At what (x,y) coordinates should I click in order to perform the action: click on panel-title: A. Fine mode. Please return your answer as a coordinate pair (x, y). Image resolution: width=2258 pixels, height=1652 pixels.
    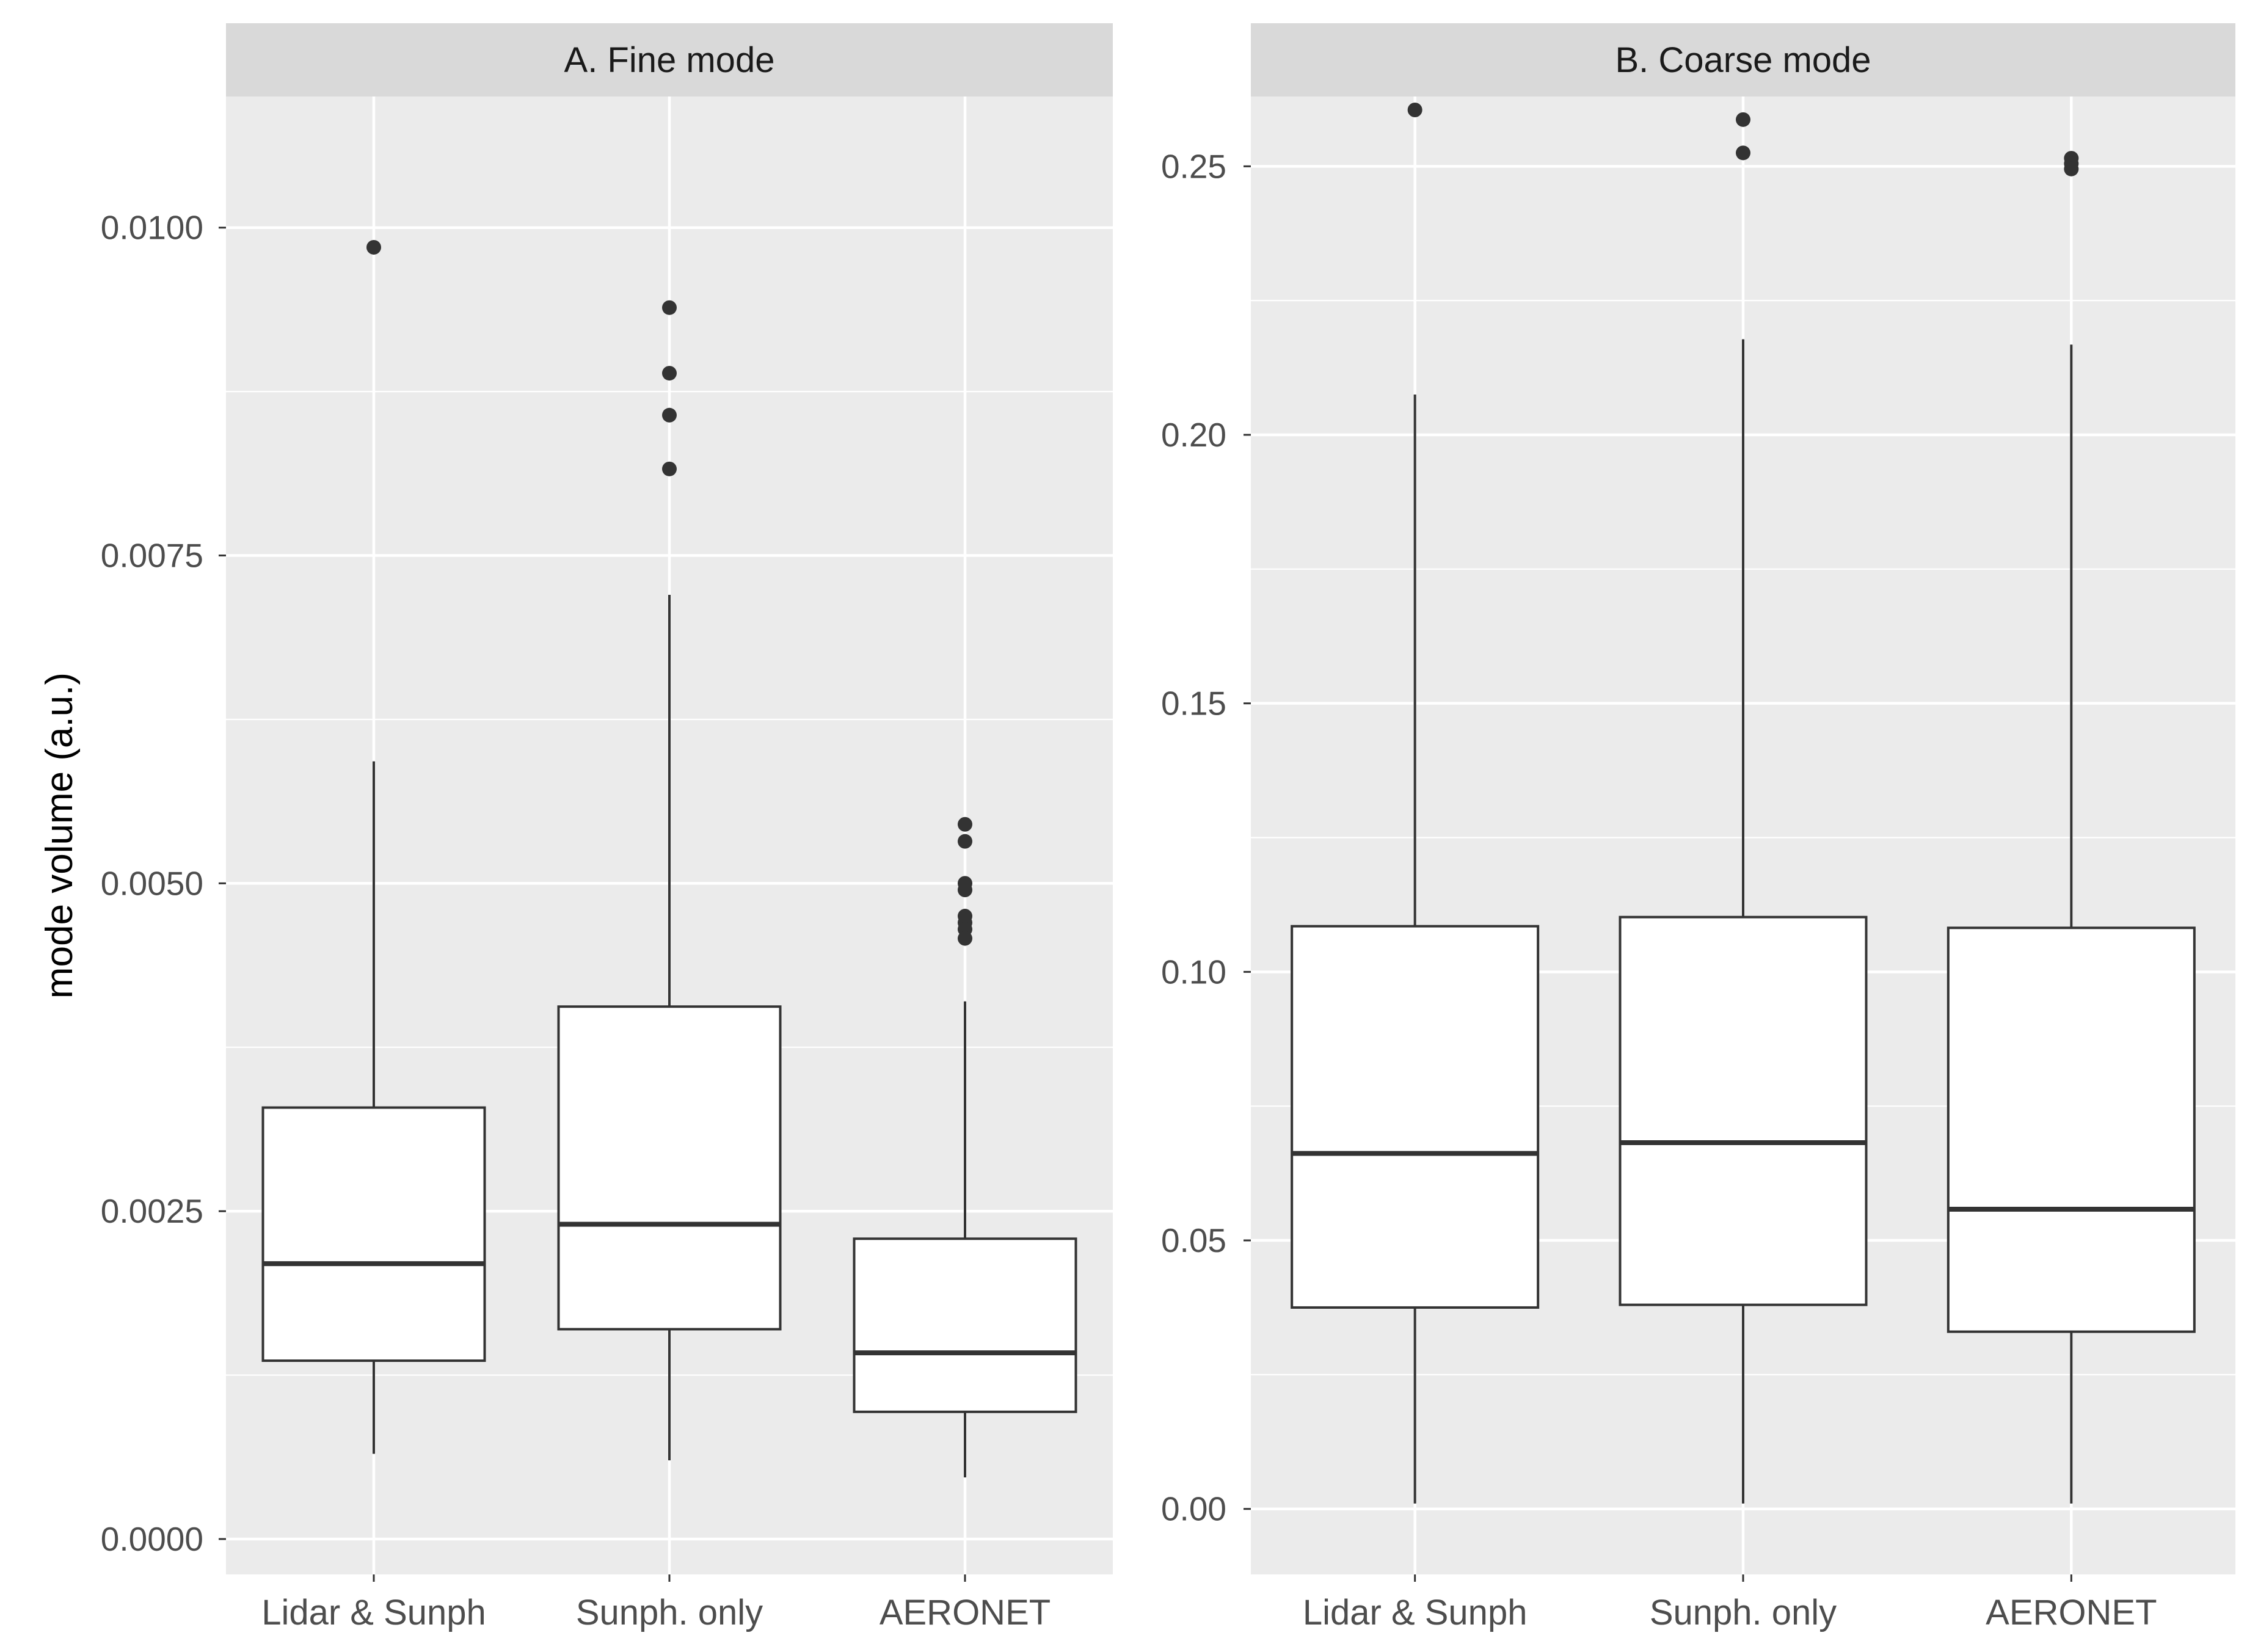
    Looking at the image, I should click on (669, 60).